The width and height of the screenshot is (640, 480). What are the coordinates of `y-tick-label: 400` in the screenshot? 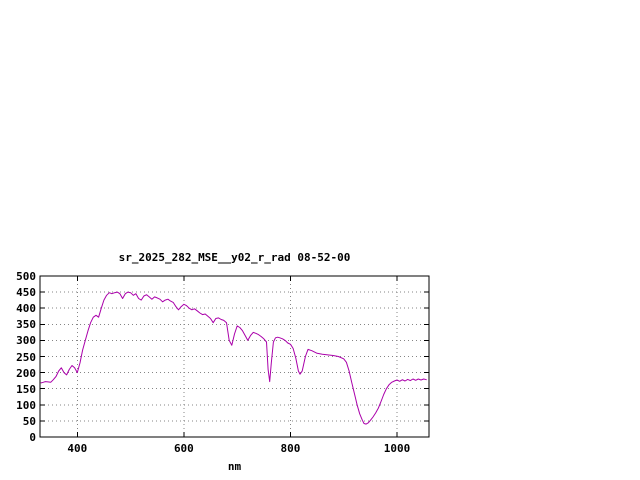 It's located at (26, 309).